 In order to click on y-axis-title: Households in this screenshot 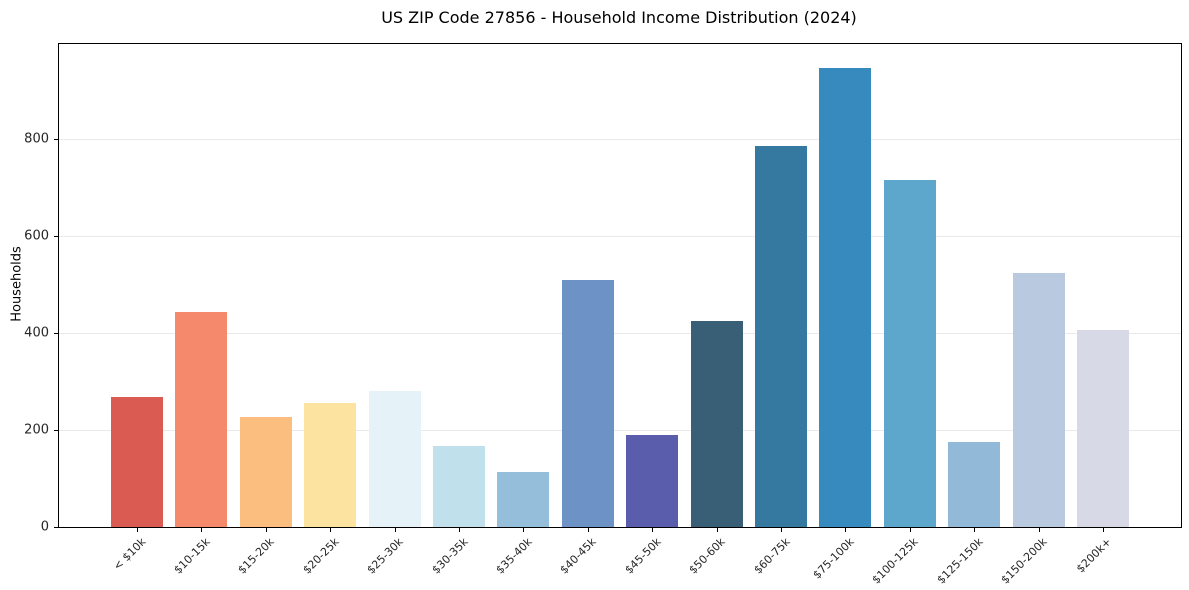, I will do `click(17, 284)`.